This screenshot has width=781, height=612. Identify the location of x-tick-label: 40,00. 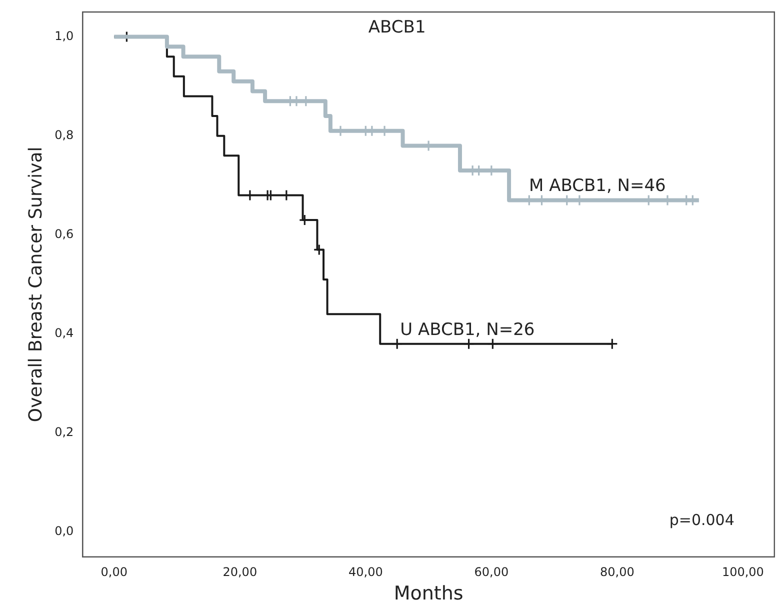
(365, 572).